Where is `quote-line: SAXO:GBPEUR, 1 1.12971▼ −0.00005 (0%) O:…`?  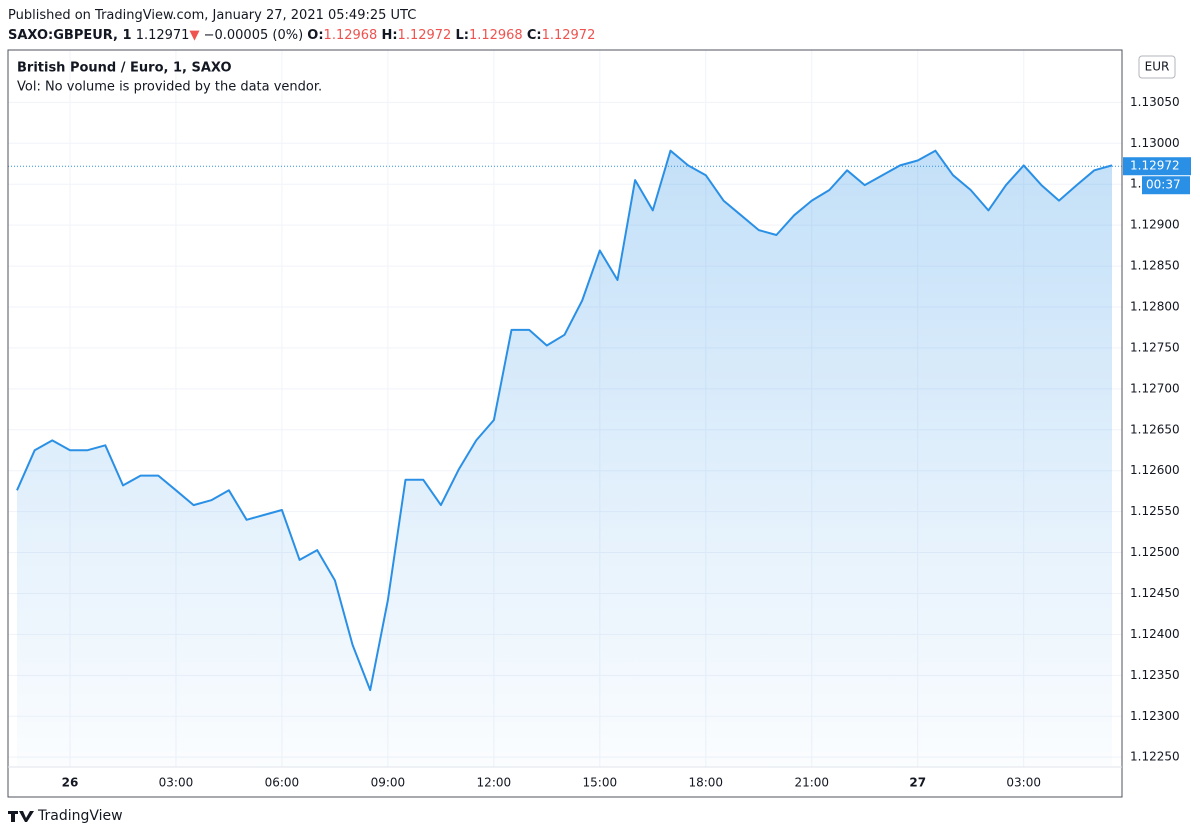
quote-line: SAXO:GBPEUR, 1 1.12971▼ −0.00005 (0%) O:… is located at coordinates (301, 36).